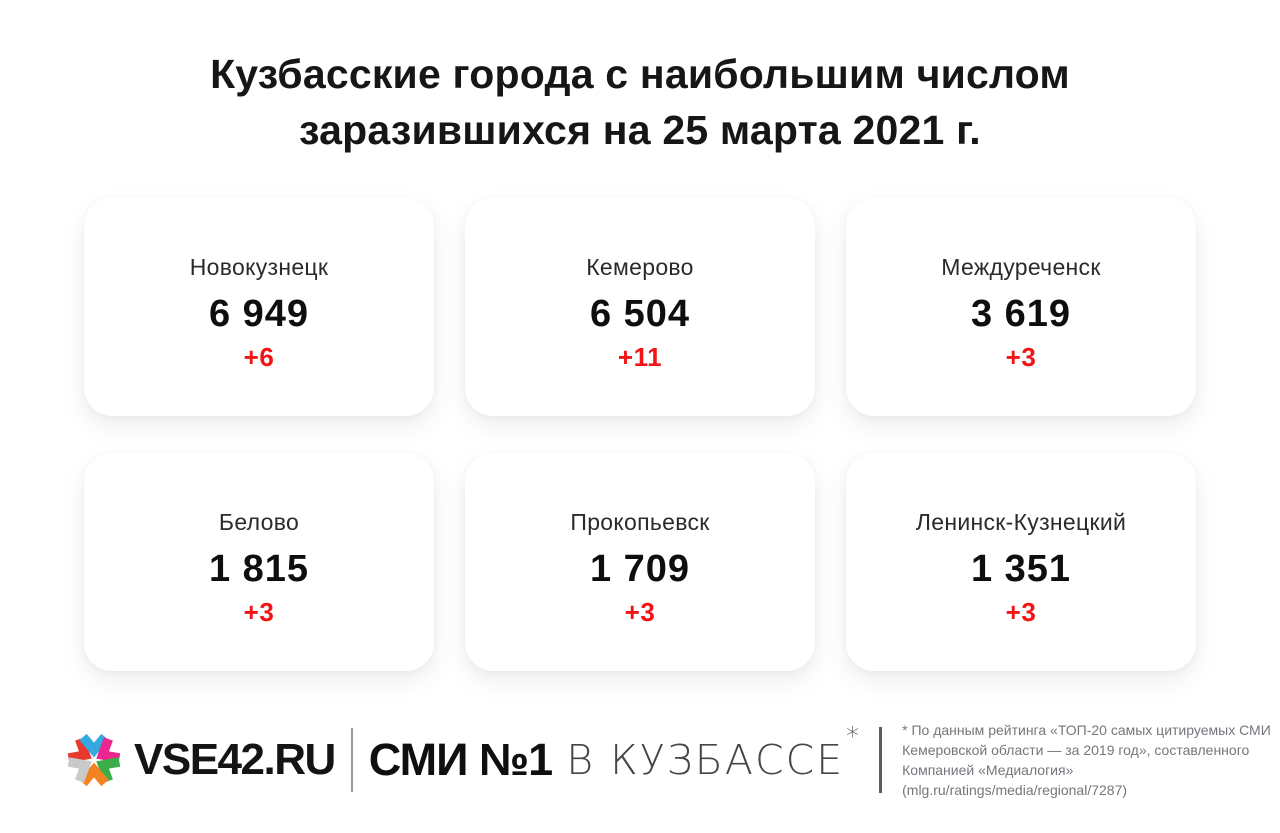 The height and width of the screenshot is (833, 1280). What do you see at coordinates (640, 521) in the screenshot?
I see `city-name-label: Прокопьевск` at bounding box center [640, 521].